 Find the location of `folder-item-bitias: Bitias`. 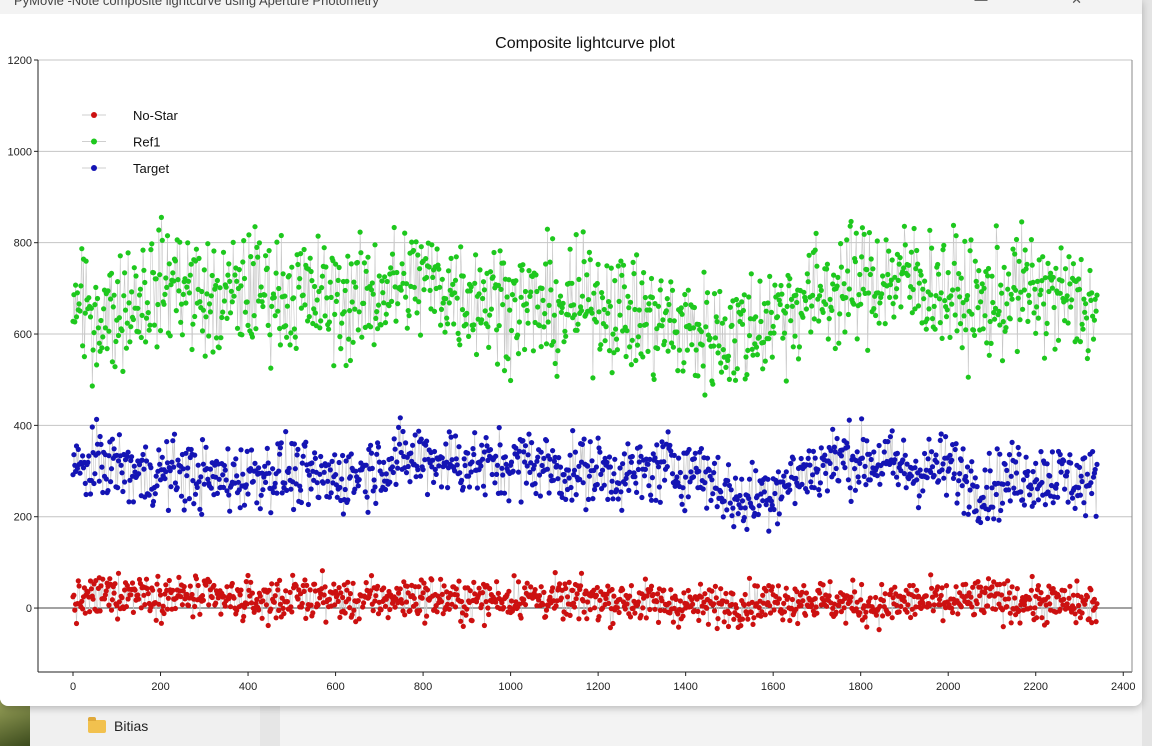

folder-item-bitias: Bitias is located at coordinates (118, 725).